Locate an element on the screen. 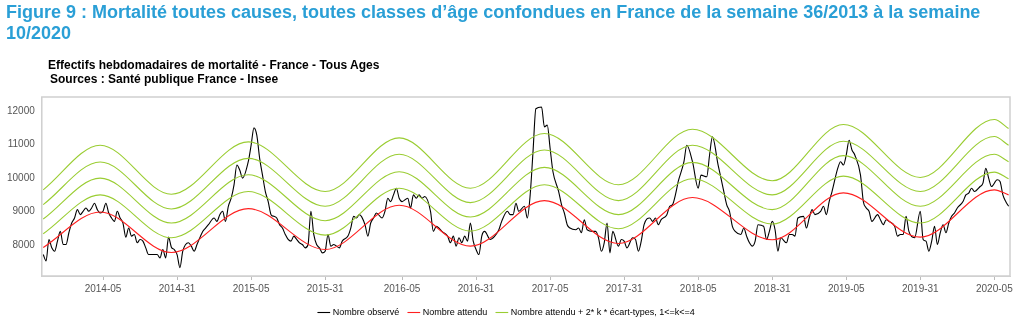 The image size is (1024, 327). legend-label: Nombre observé is located at coordinates (366, 311).